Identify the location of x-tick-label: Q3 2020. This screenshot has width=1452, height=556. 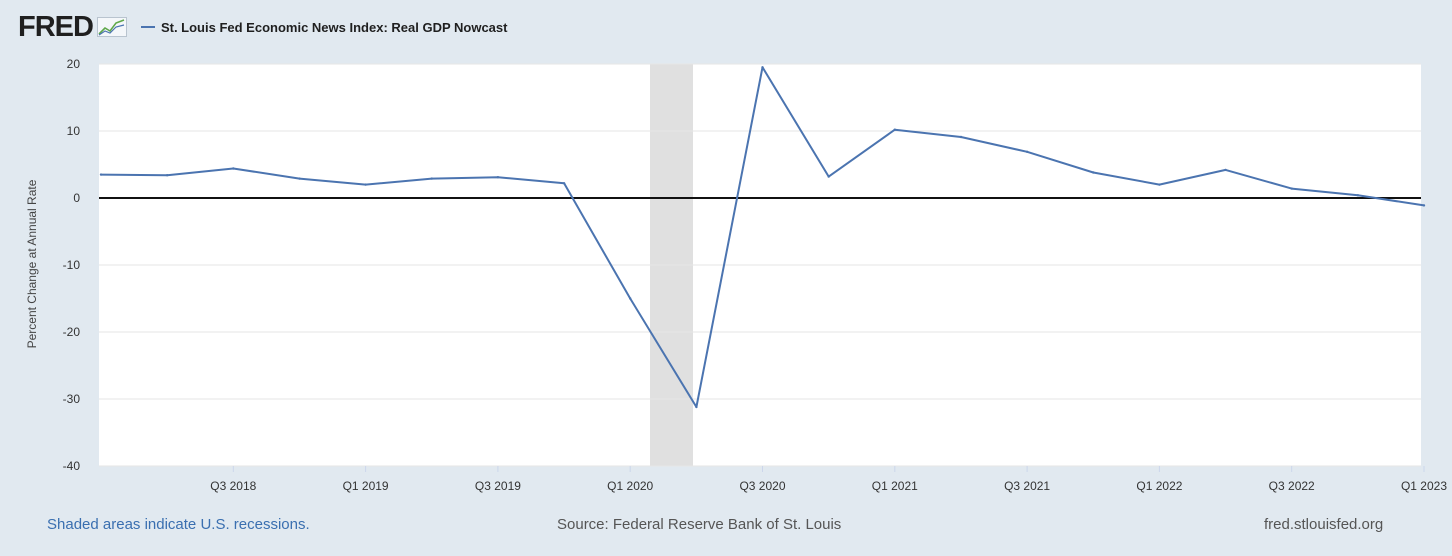
(762, 486).